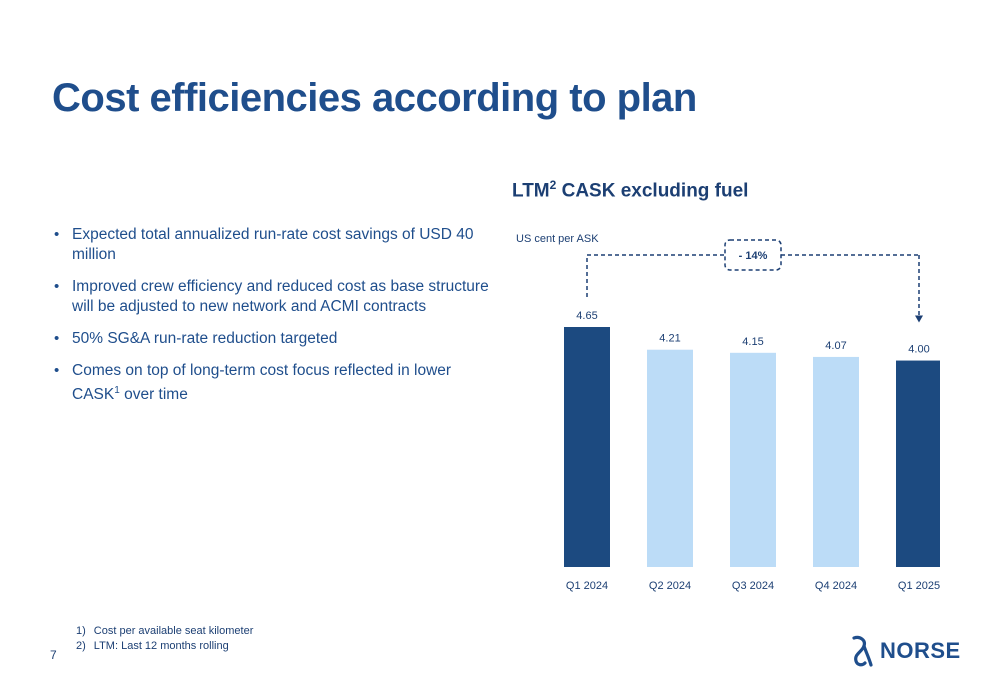  I want to click on bar-q2-2024, so click(670, 458).